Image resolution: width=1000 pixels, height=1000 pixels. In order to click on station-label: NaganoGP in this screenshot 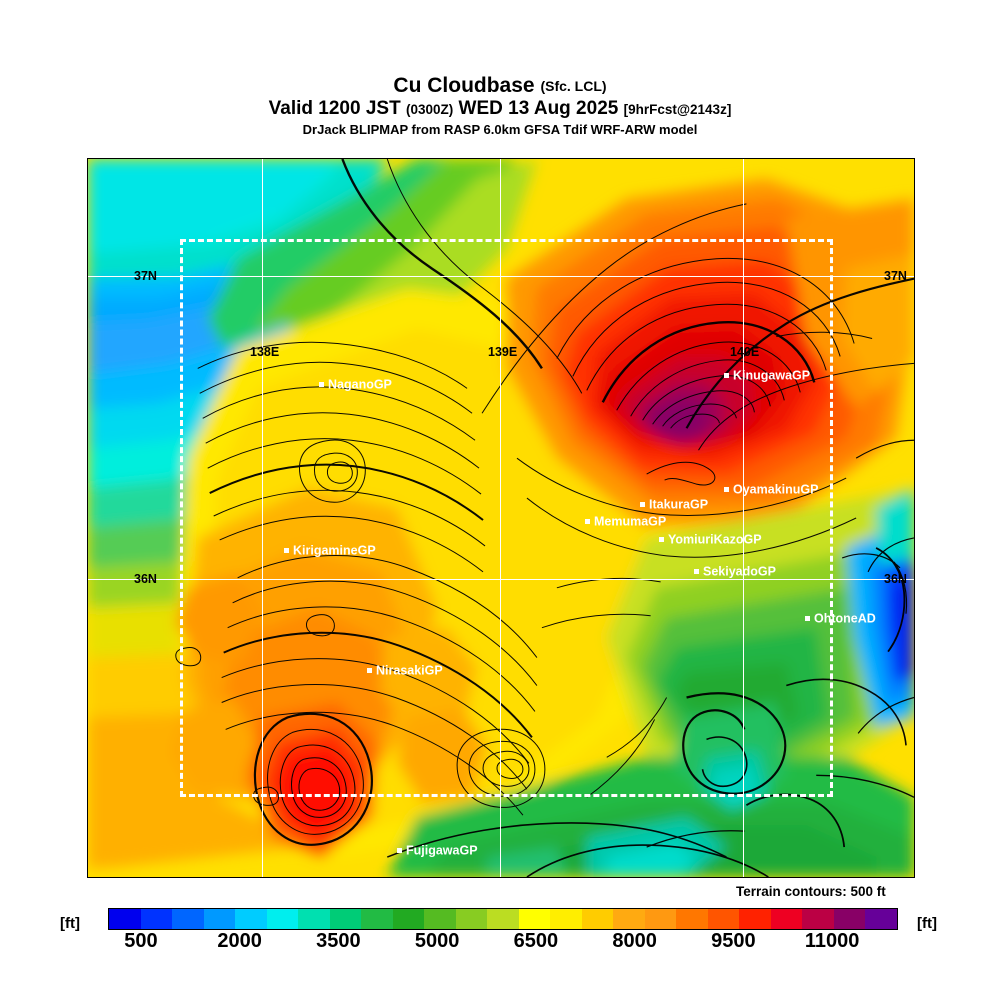, I will do `click(360, 384)`.